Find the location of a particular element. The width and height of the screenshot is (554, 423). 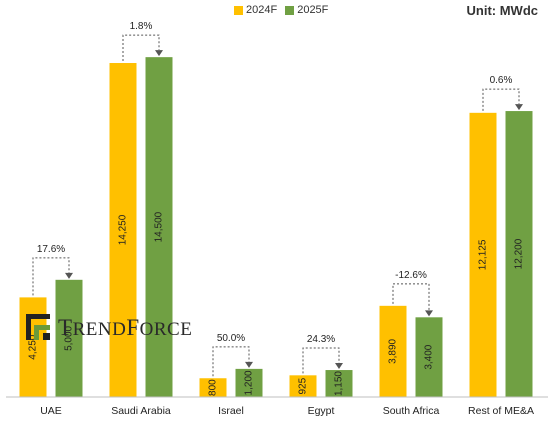

growth-label-1: 1.8% is located at coordinates (141, 26).